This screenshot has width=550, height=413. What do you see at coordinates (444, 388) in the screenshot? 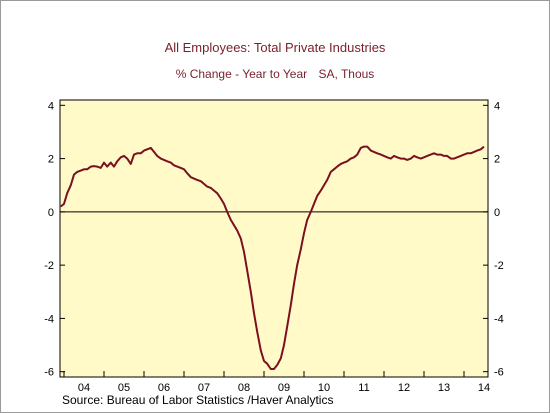
I see `x-tick-label: 13` at bounding box center [444, 388].